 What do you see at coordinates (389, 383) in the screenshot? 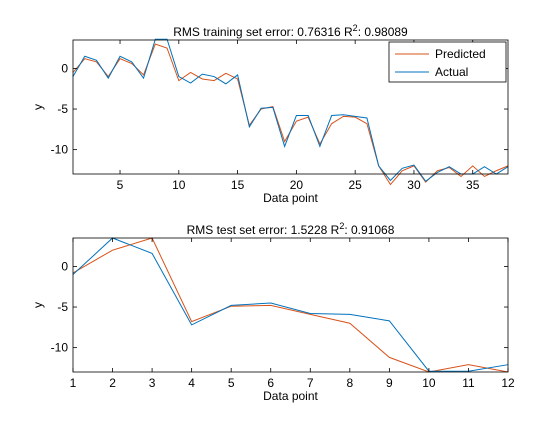
I see `x-tick-label: 9` at bounding box center [389, 383].